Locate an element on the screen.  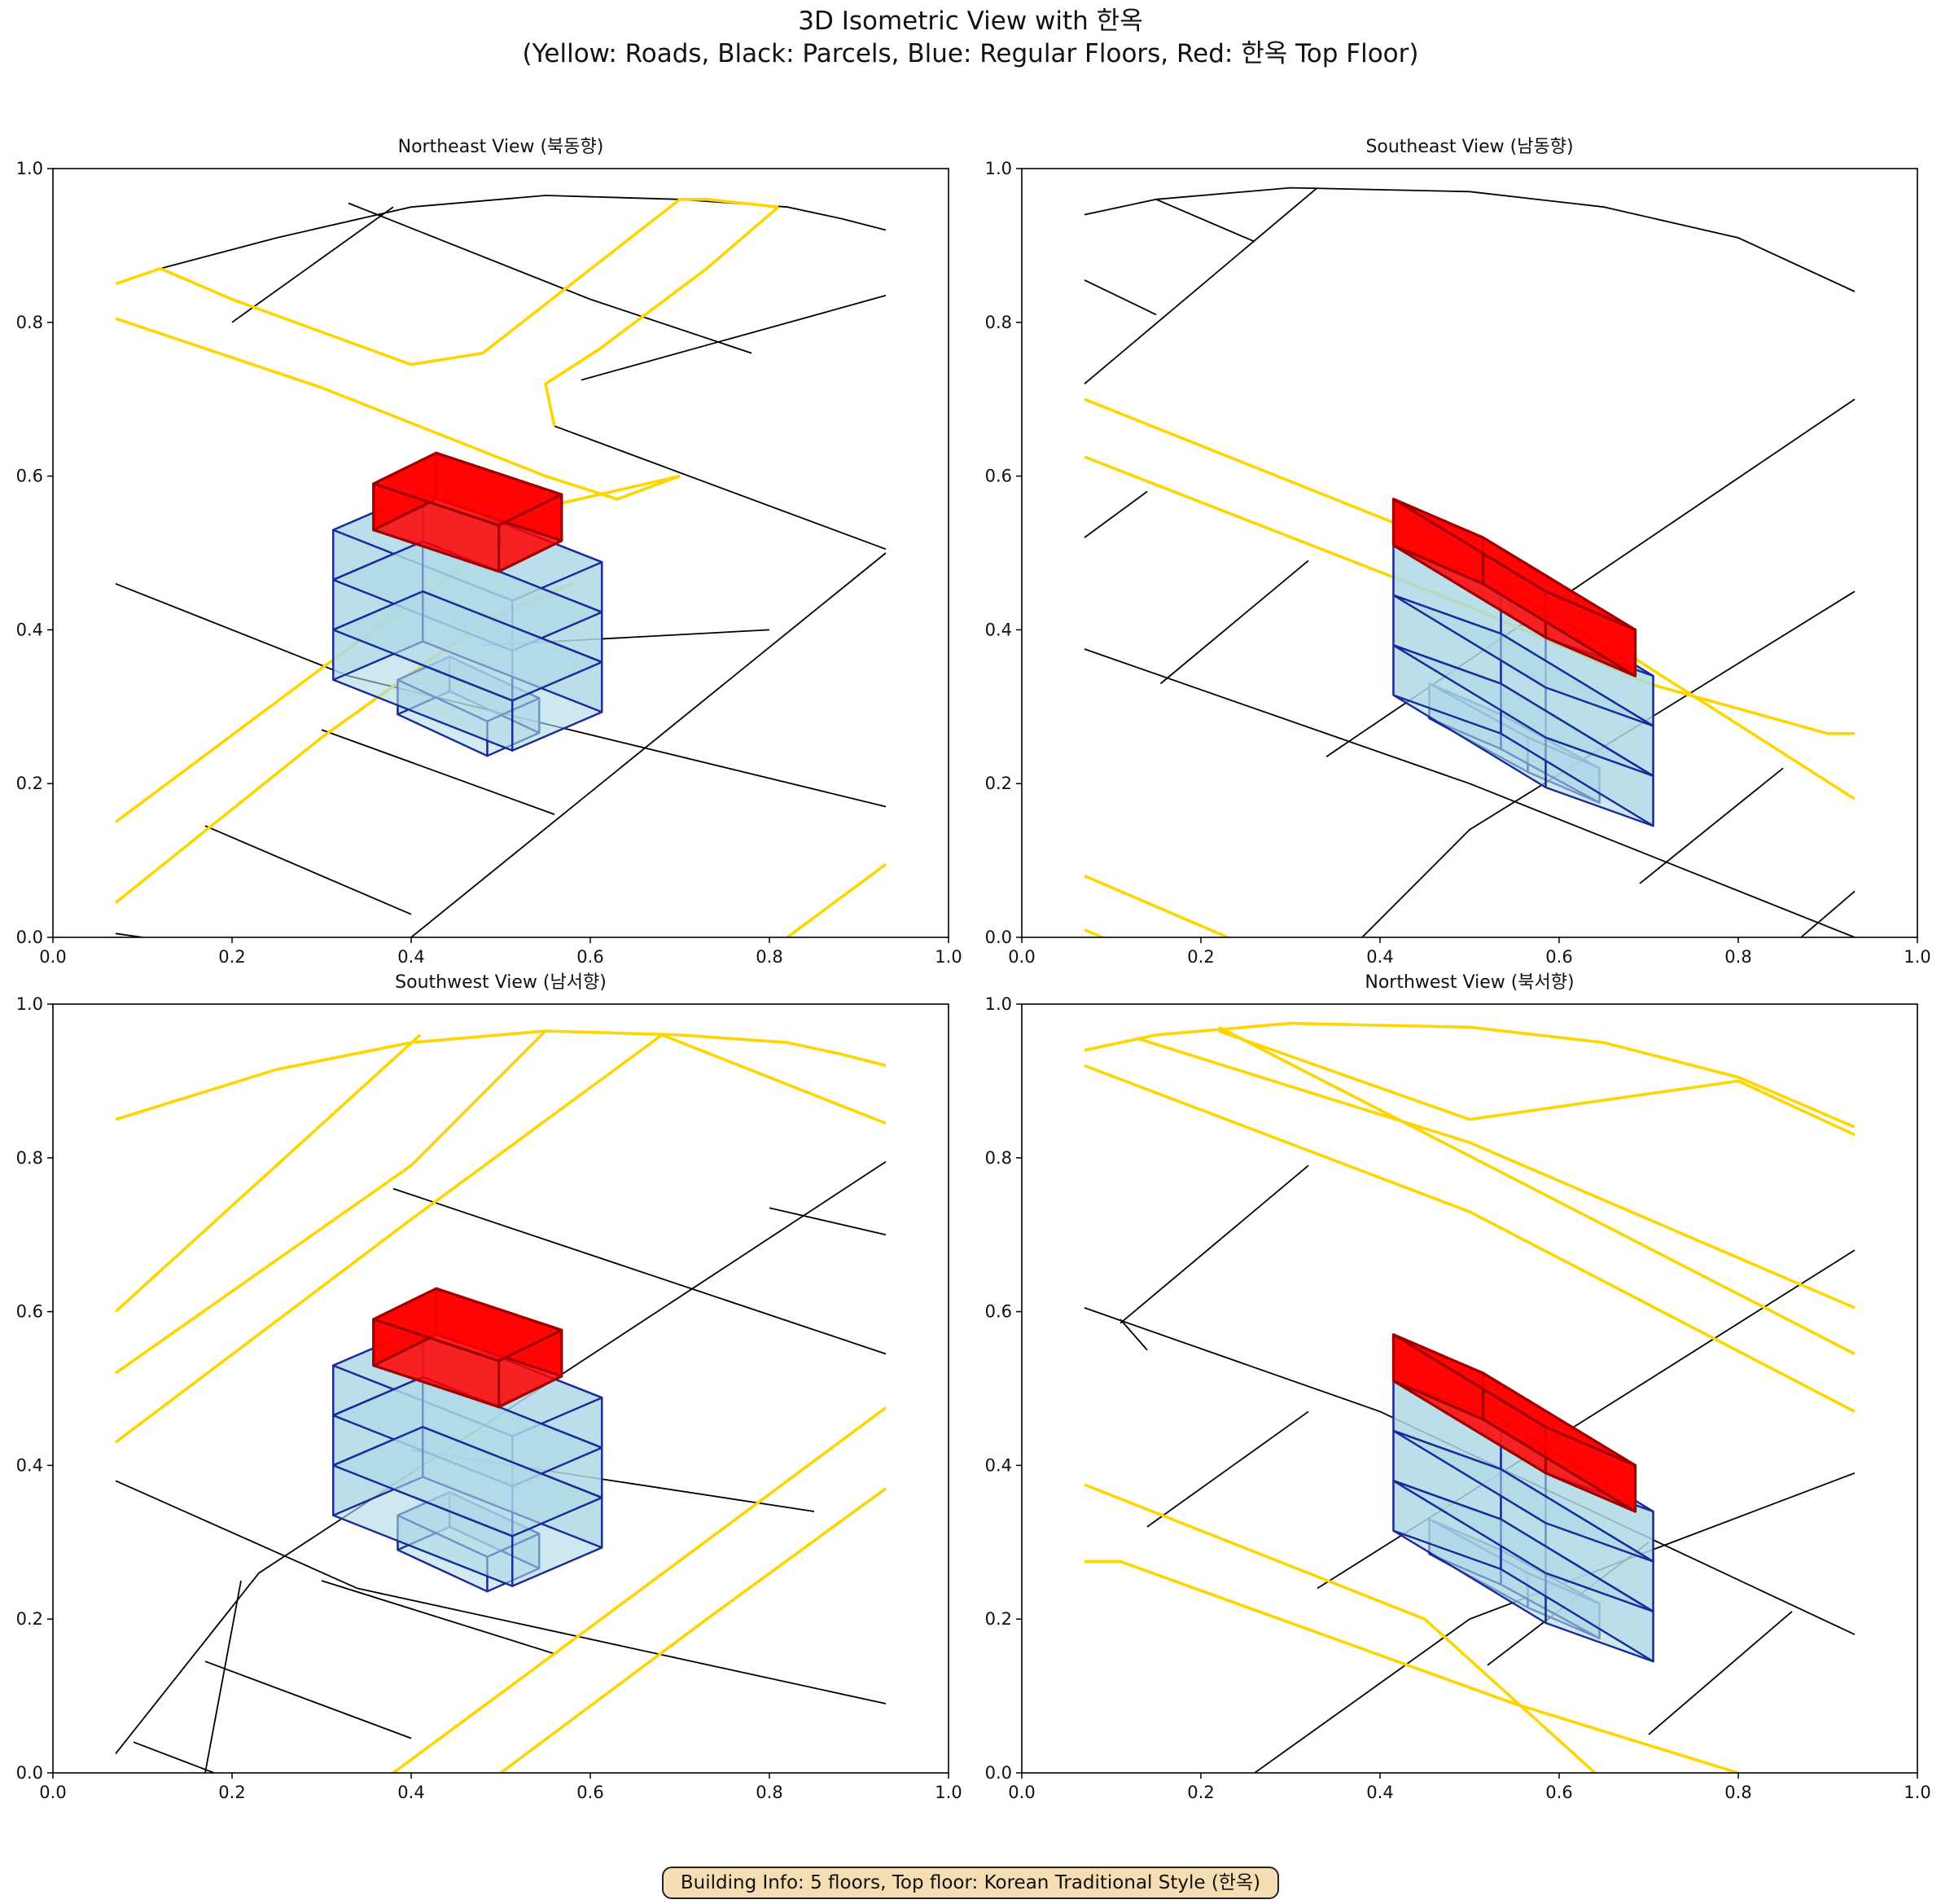
subplot-title: Northeast View (북동향) is located at coordinates (500, 147).